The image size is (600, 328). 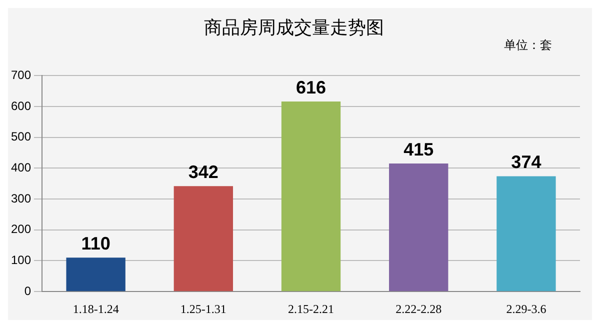 What do you see at coordinates (21, 167) in the screenshot?
I see `y-tick-label: 400` at bounding box center [21, 167].